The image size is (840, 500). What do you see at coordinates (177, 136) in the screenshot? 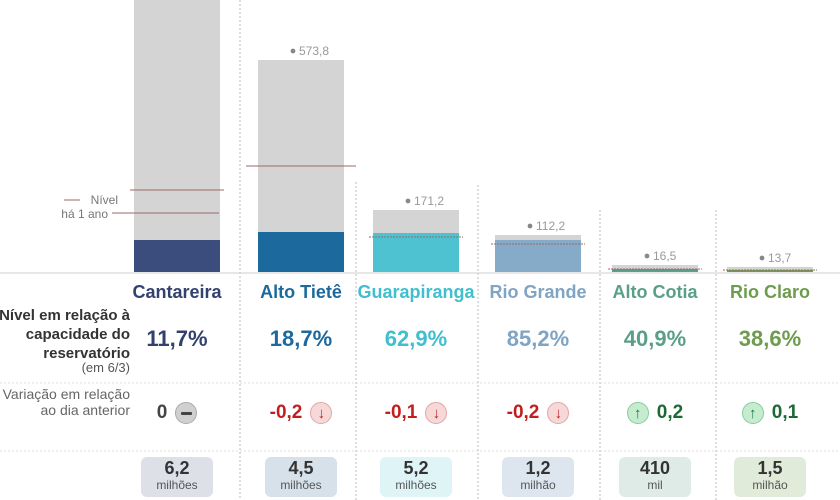
I see `capacity-bar-cantareira` at bounding box center [177, 136].